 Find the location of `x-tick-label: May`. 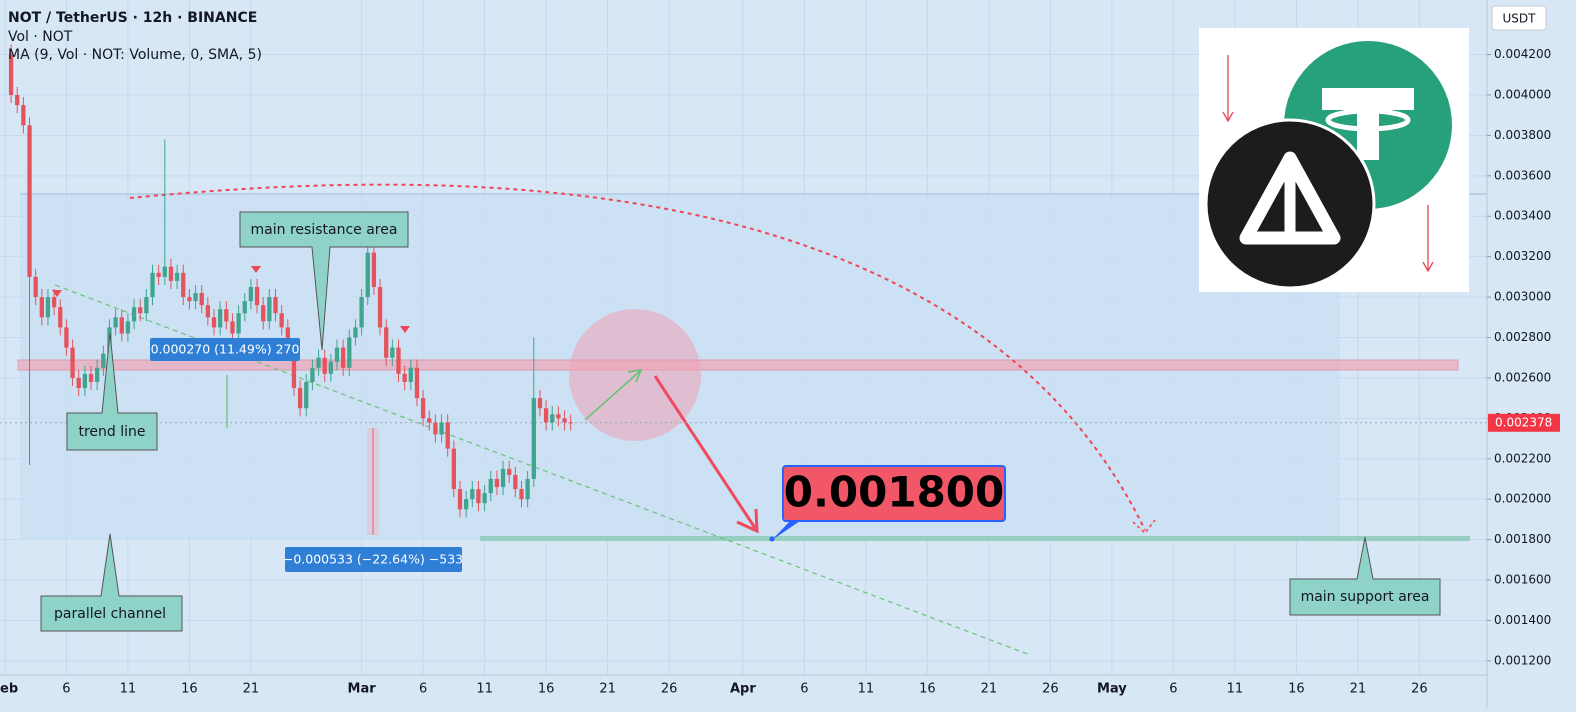

x-tick-label: May is located at coordinates (1112, 689).